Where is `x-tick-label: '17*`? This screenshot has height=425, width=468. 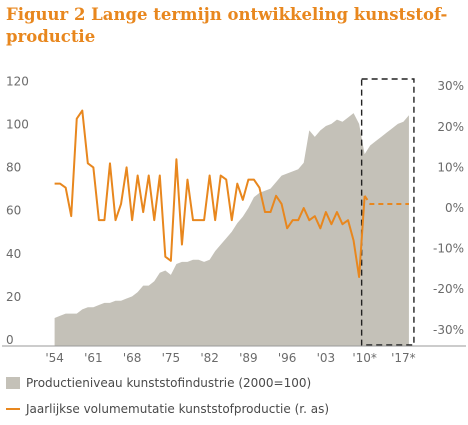
x-tick-label: '17* is located at coordinates (403, 358).